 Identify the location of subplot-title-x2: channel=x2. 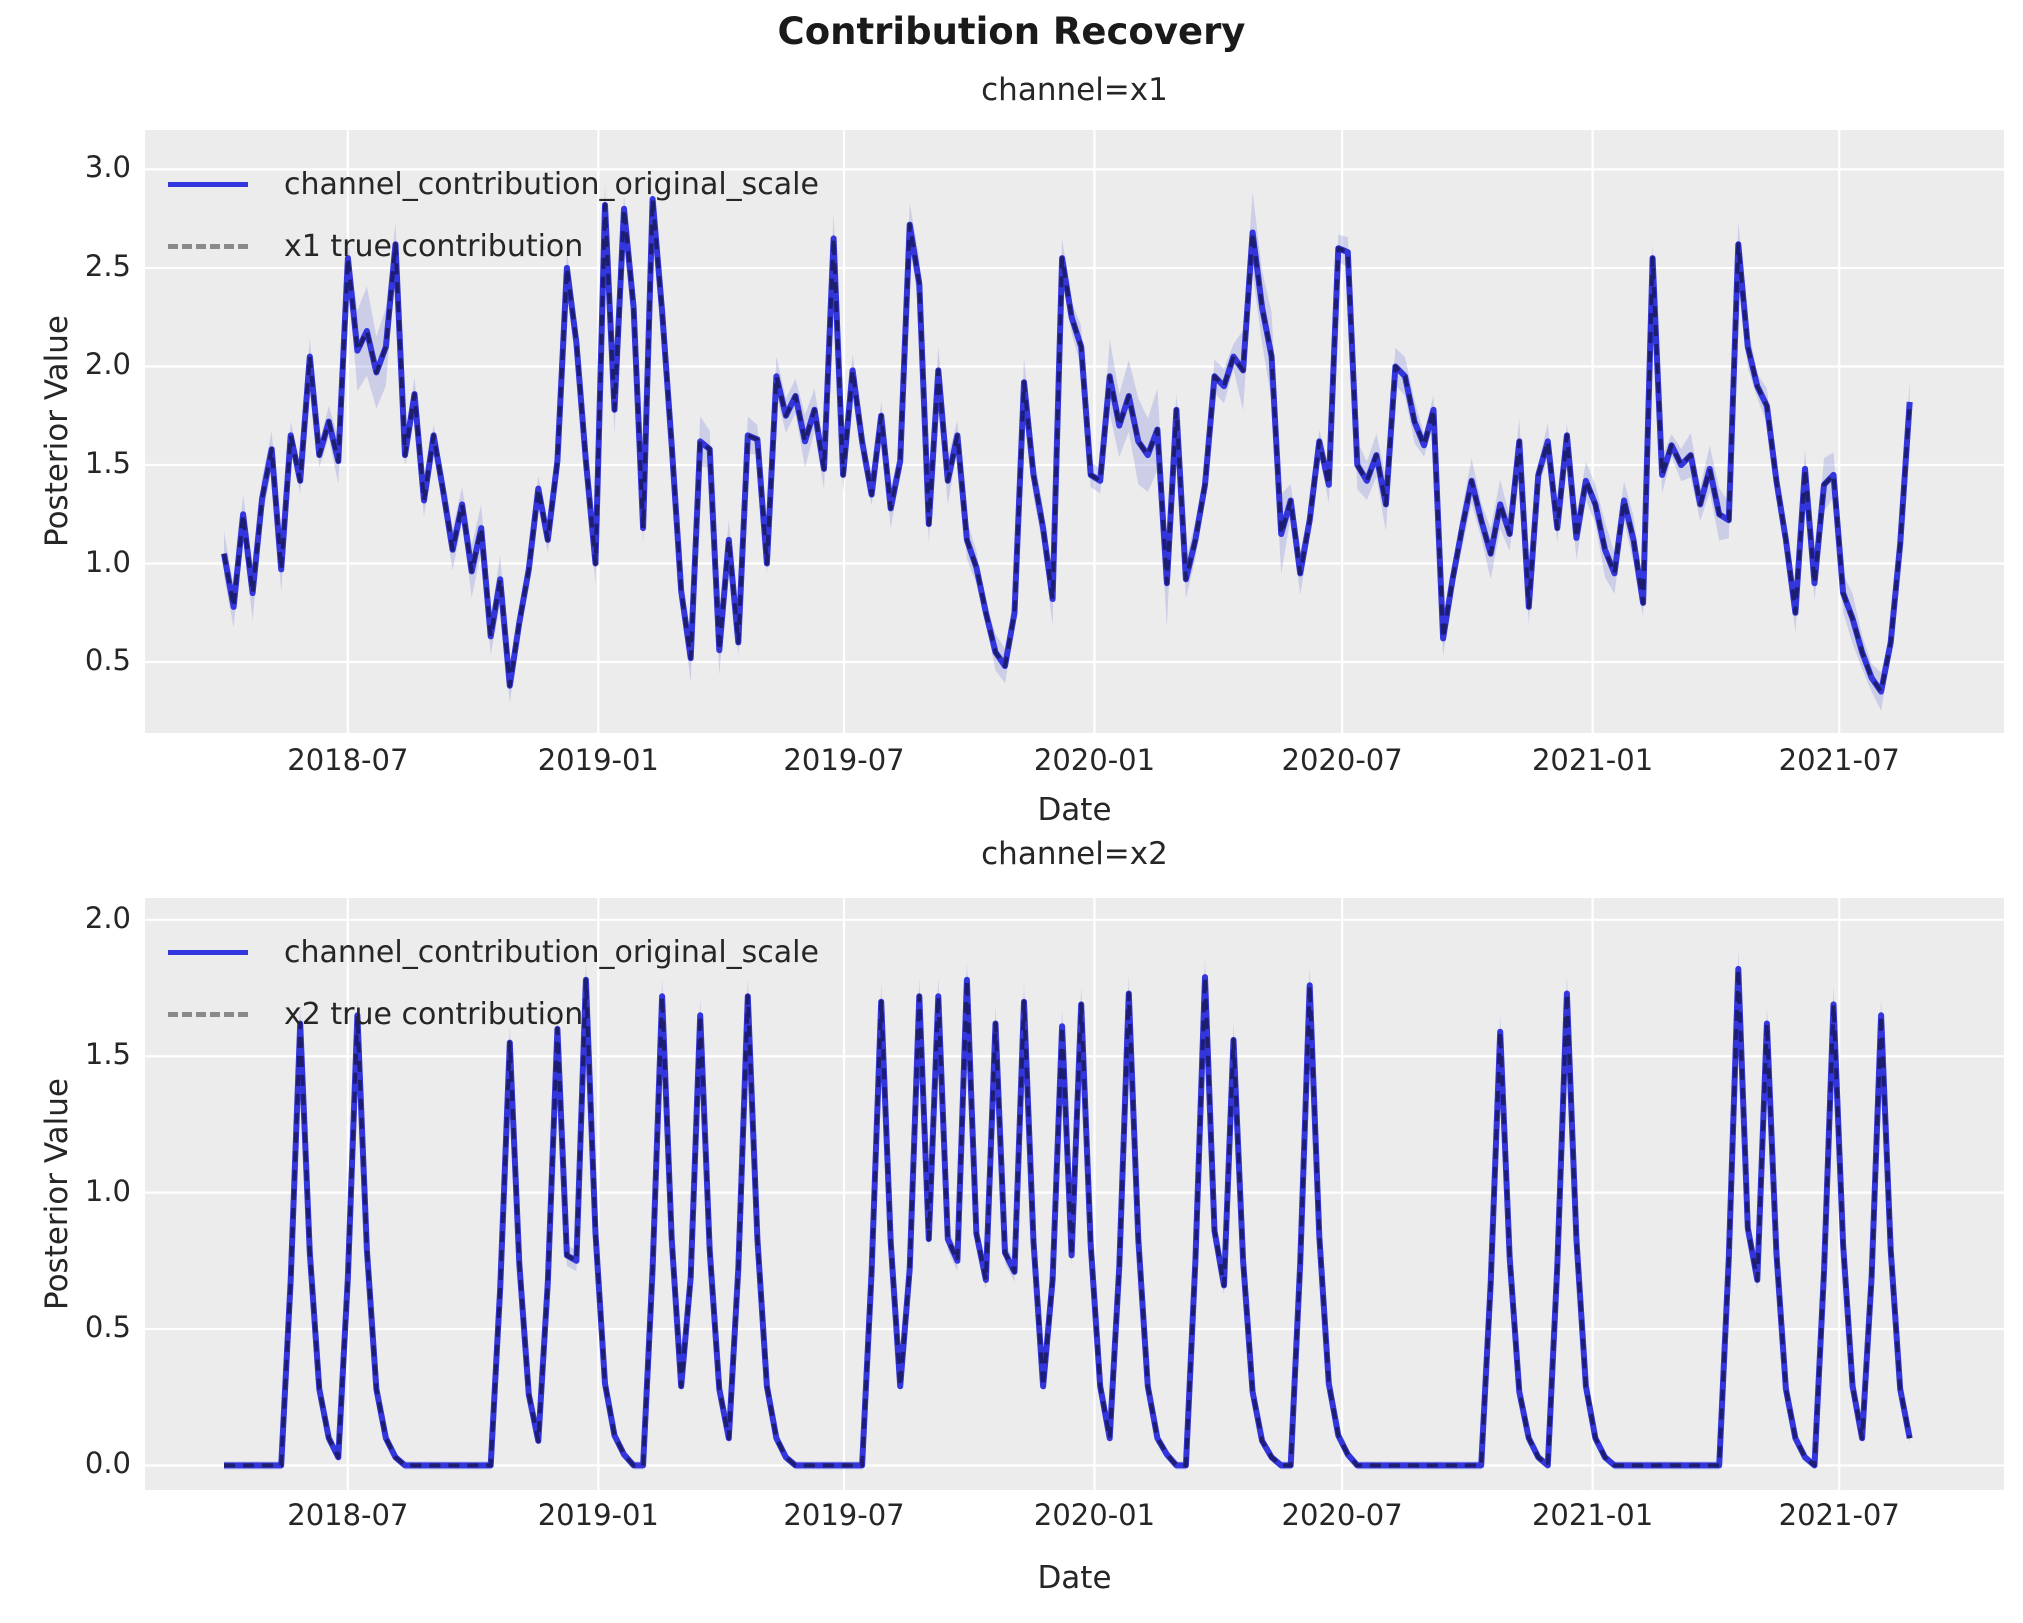
(1074, 854).